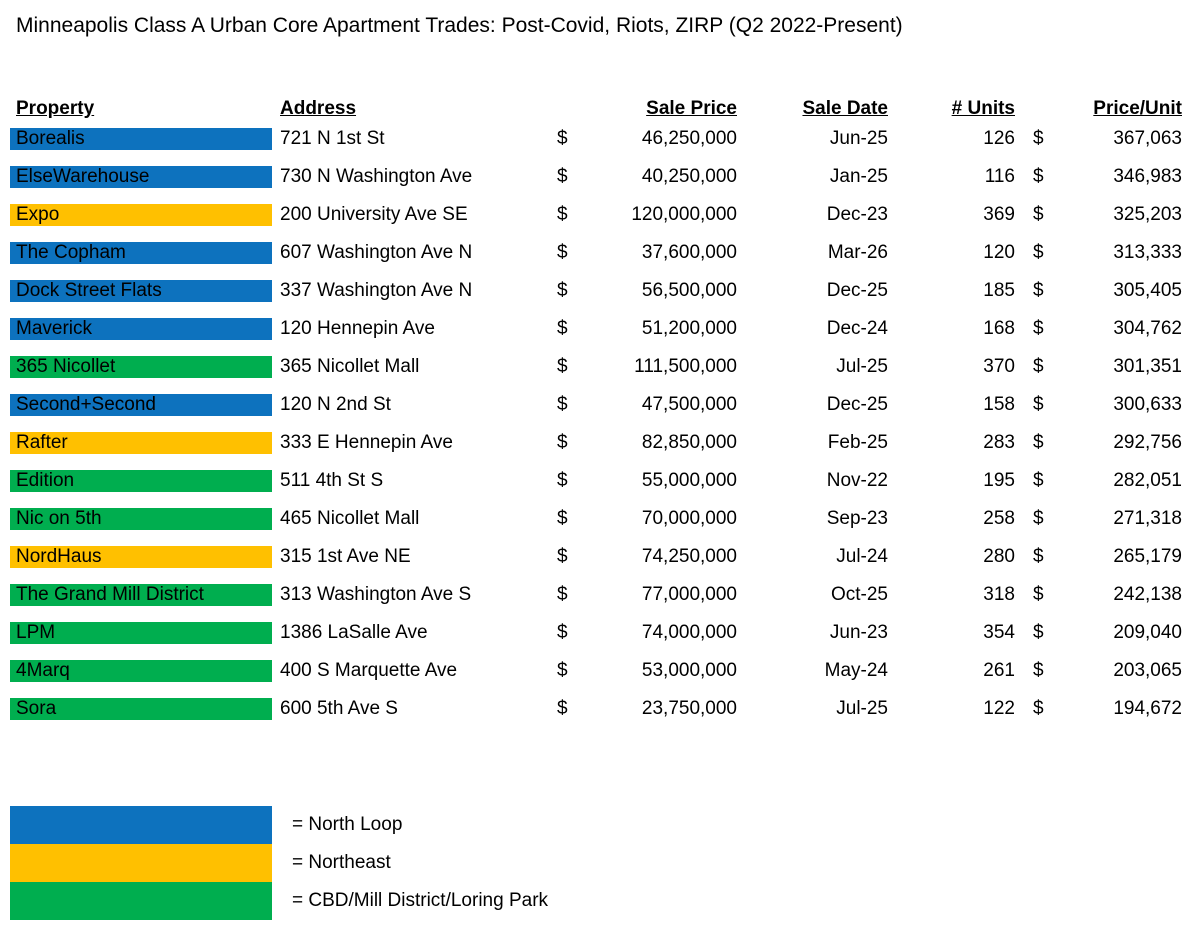  Describe the element at coordinates (689, 404) in the screenshot. I see `sale-price-value: 47,500,000` at that location.